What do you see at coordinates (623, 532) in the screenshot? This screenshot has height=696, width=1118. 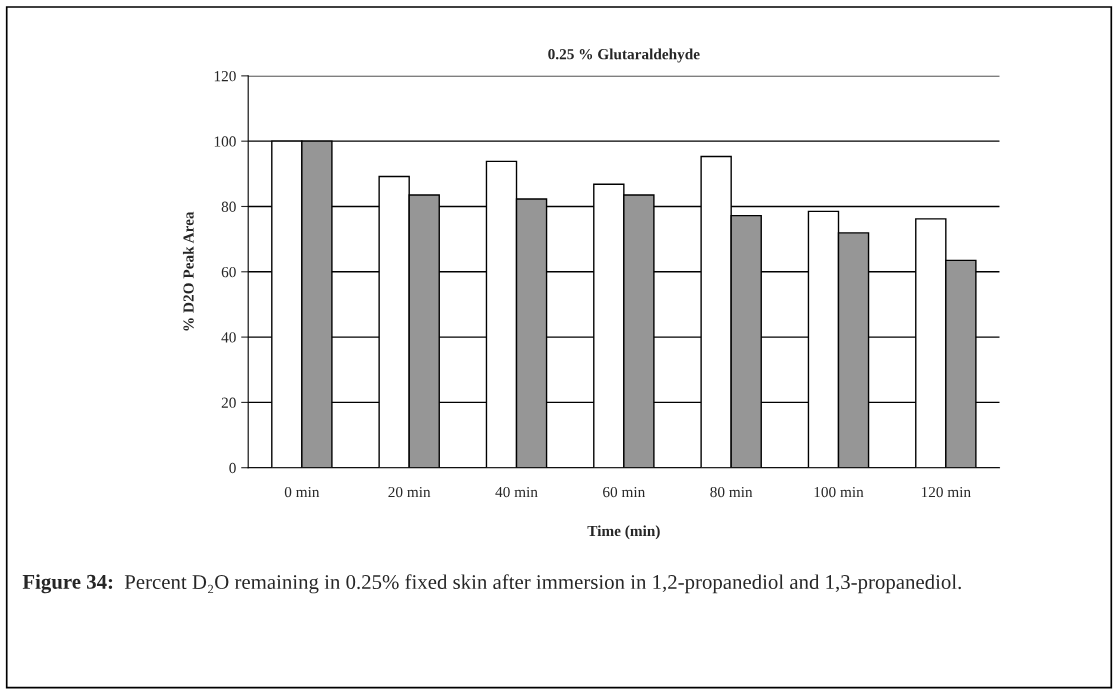 I see `x-axis-title: Time (min)` at bounding box center [623, 532].